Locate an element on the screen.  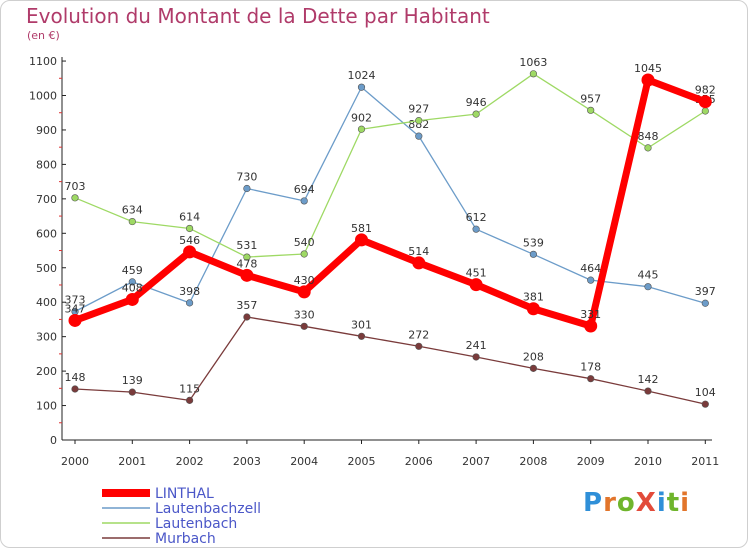
data-label: 546 is located at coordinates (189, 240).